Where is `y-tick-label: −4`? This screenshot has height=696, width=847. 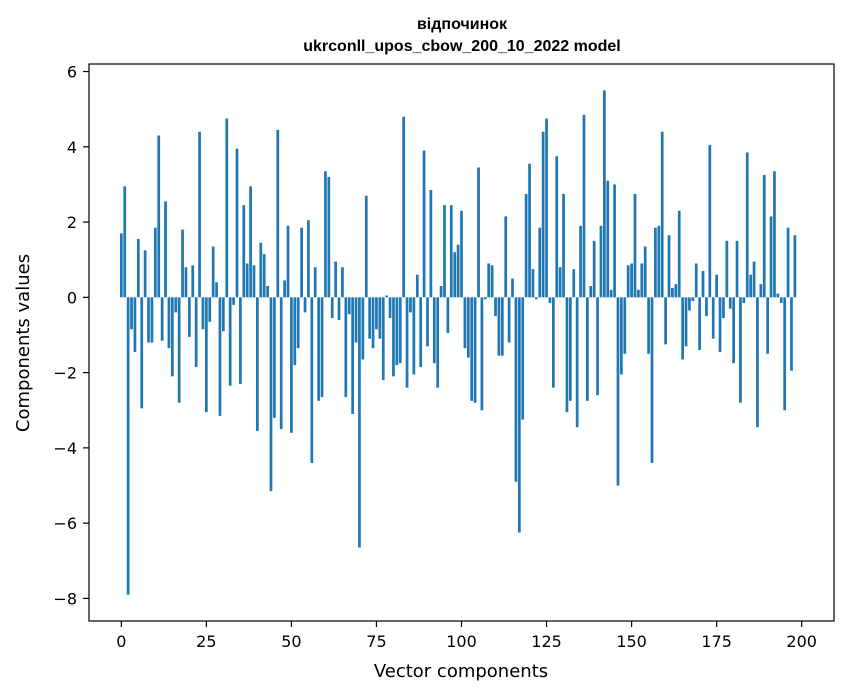 y-tick-label: −4 is located at coordinates (65, 448).